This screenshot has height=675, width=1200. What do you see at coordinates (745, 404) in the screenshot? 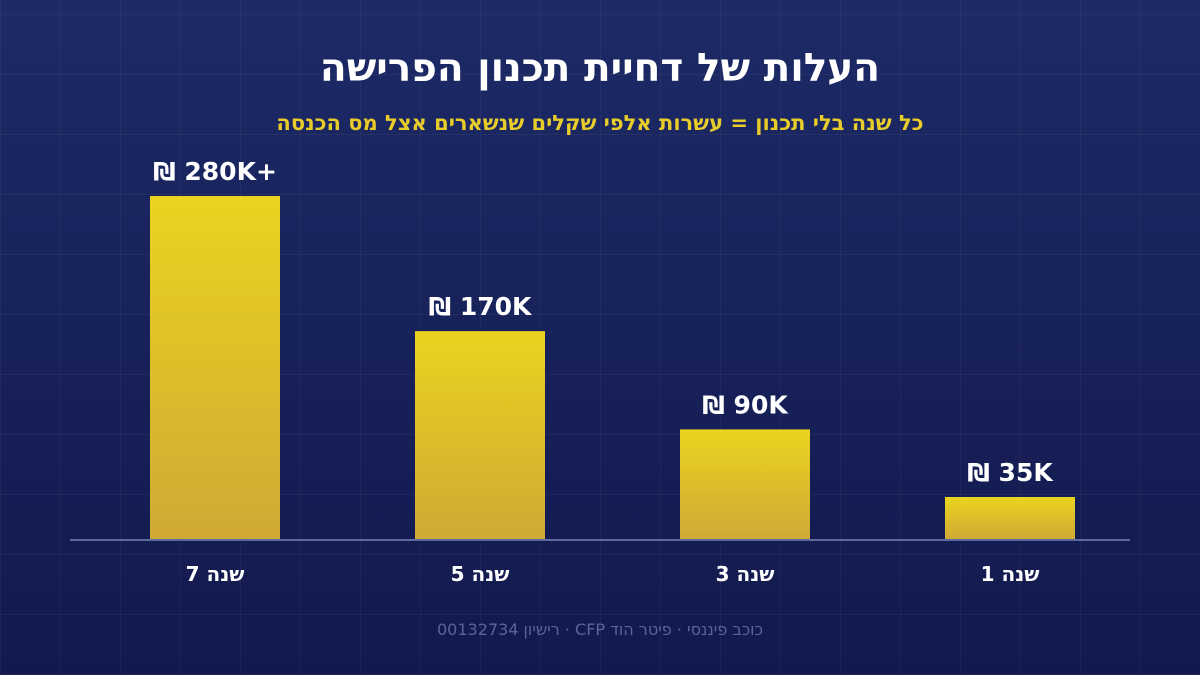
I see `bar-value-label: ₪ 90K` at bounding box center [745, 404].